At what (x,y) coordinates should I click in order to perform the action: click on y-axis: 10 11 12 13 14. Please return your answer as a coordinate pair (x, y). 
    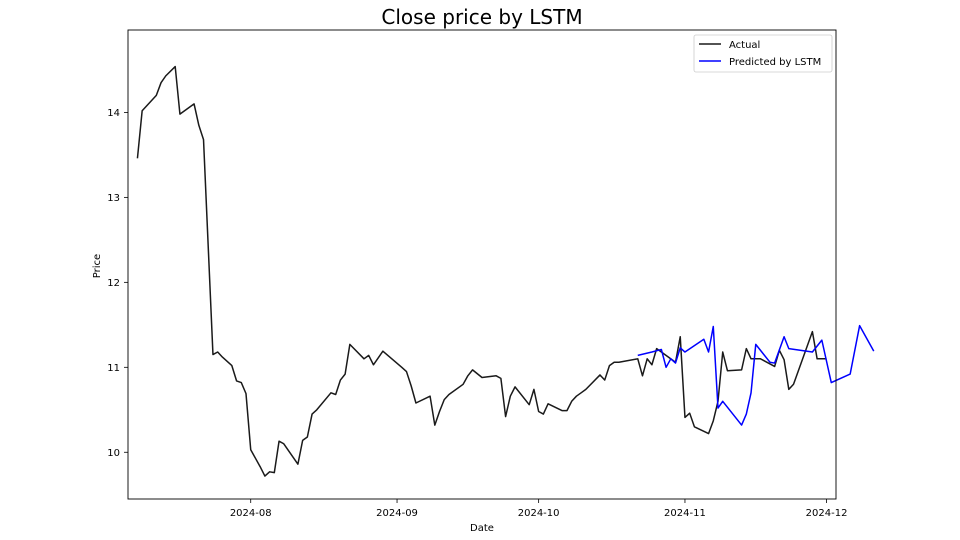
    Looking at the image, I should click on (117, 283).